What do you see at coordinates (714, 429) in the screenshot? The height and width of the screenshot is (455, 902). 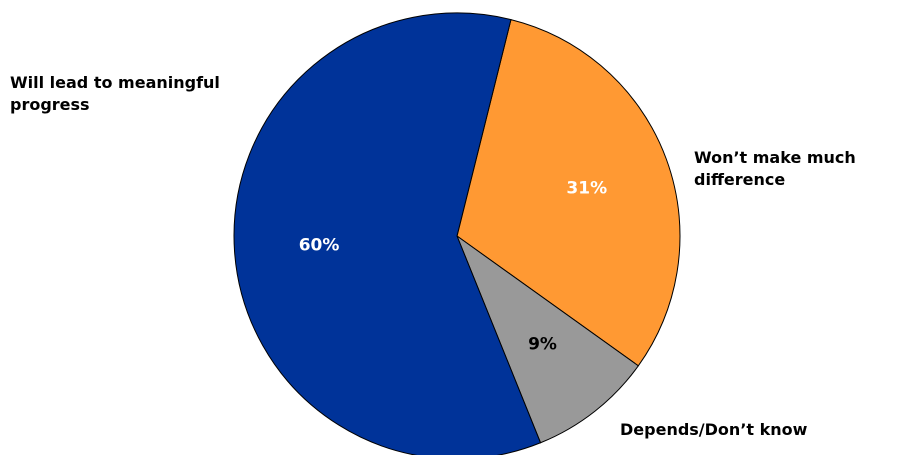 I see `category-label-depends-dont-know: Depends/Don’t know` at bounding box center [714, 429].